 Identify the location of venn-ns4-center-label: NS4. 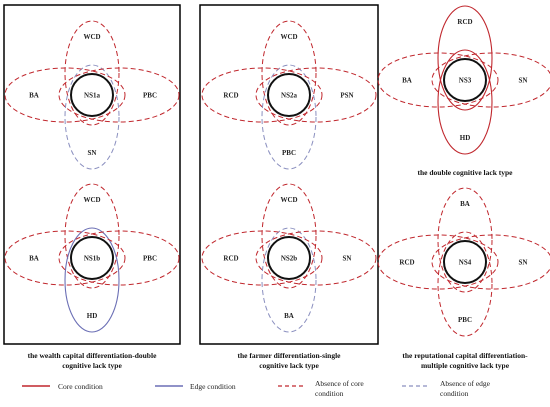
(465, 263).